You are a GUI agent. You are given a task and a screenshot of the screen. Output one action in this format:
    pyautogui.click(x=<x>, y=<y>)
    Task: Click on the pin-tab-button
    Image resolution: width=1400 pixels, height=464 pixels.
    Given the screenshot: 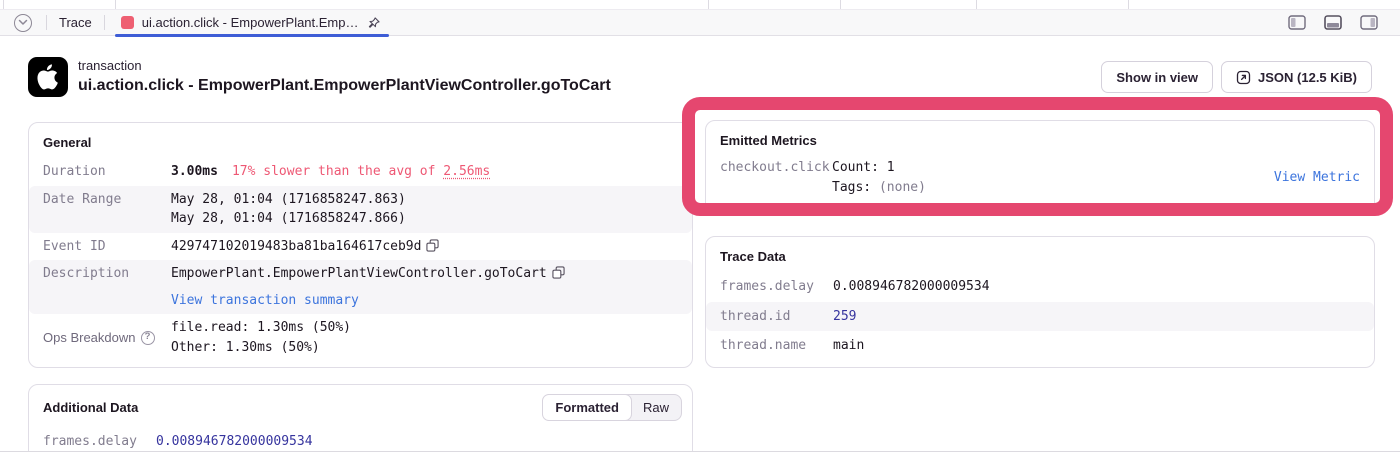 What is the action you would take?
    pyautogui.click(x=374, y=23)
    